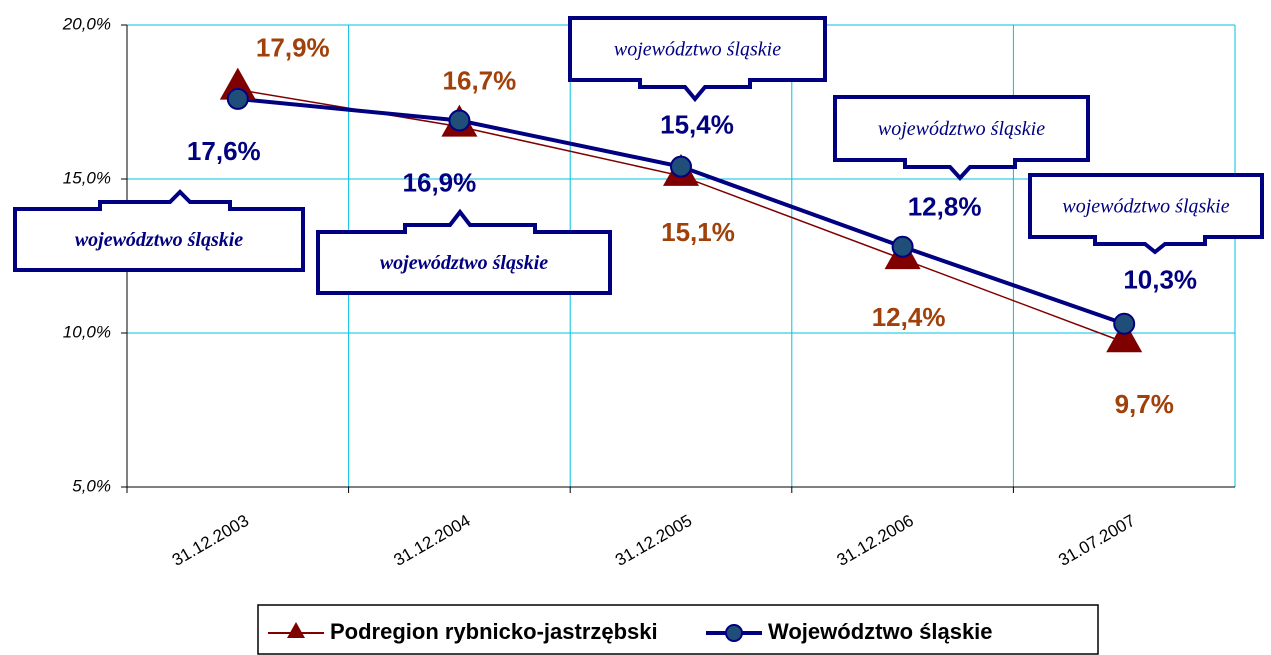  Describe the element at coordinates (87, 177) in the screenshot. I see `y-tick-label: 15,0%` at that location.